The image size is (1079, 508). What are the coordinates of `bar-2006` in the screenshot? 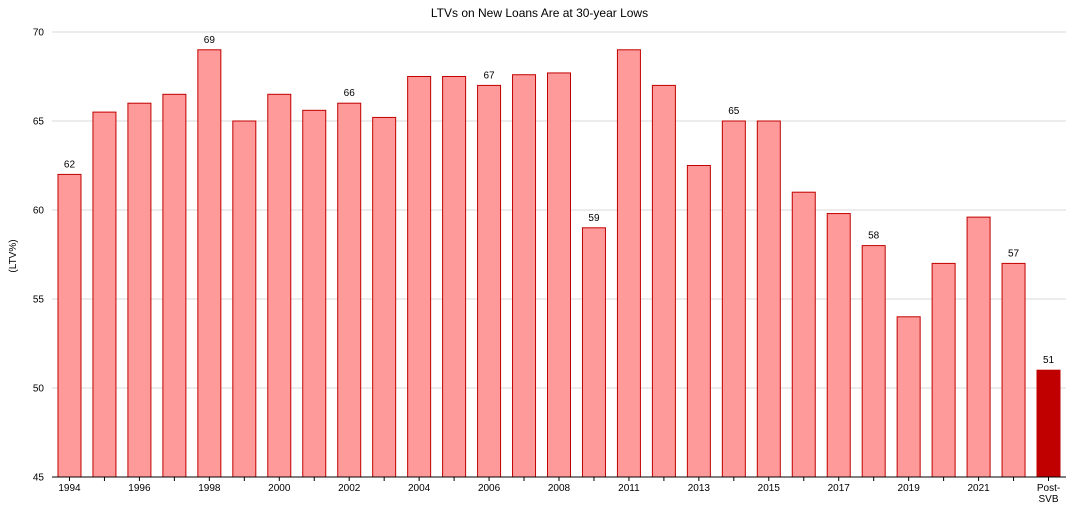 It's located at (489, 281).